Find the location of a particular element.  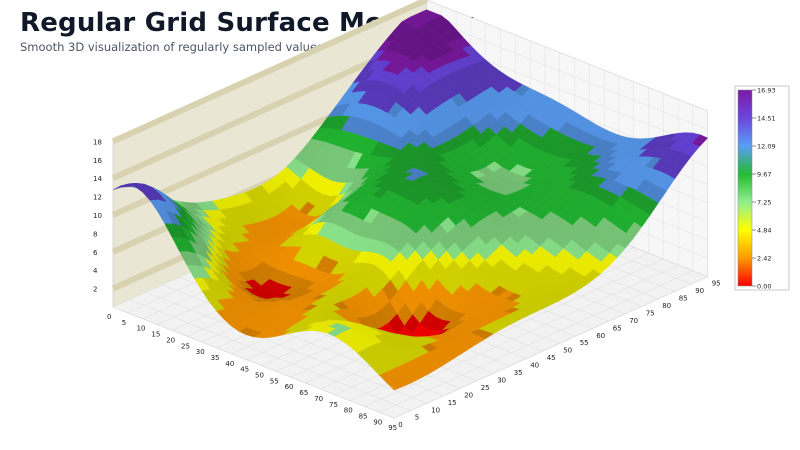

y-axis-ticks: 0 5 10 15 20 25 30 35 40 45 50 55 60 65 70 75 80 85 90 95 is located at coordinates (559, 355).